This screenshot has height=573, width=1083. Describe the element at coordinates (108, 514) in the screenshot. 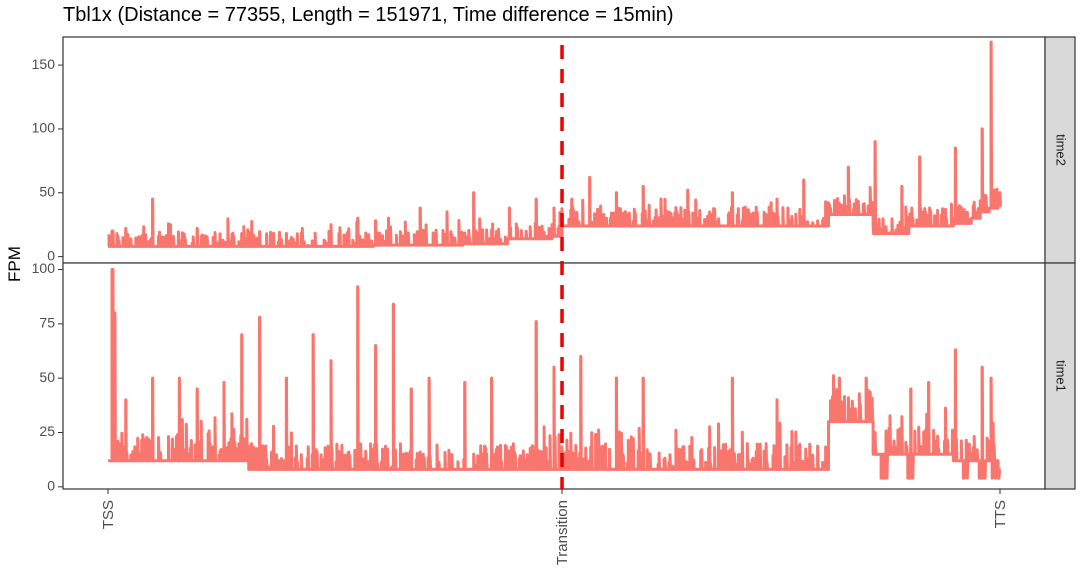

I see `x-tick-label: TSS` at that location.